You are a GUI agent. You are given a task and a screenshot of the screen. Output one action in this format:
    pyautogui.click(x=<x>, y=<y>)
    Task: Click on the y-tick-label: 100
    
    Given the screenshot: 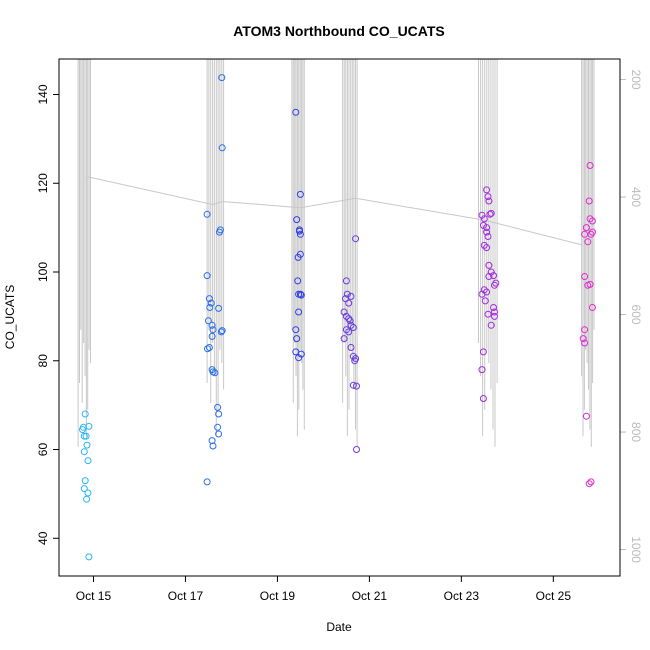 What is the action you would take?
    pyautogui.click(x=43, y=272)
    